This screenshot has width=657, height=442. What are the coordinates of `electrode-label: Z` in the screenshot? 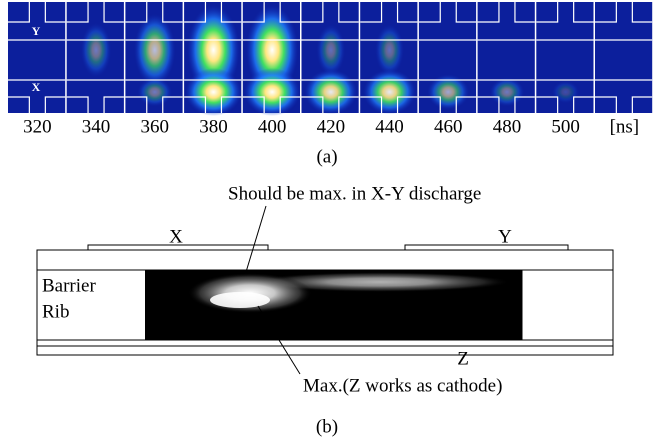 It's located at (463, 358).